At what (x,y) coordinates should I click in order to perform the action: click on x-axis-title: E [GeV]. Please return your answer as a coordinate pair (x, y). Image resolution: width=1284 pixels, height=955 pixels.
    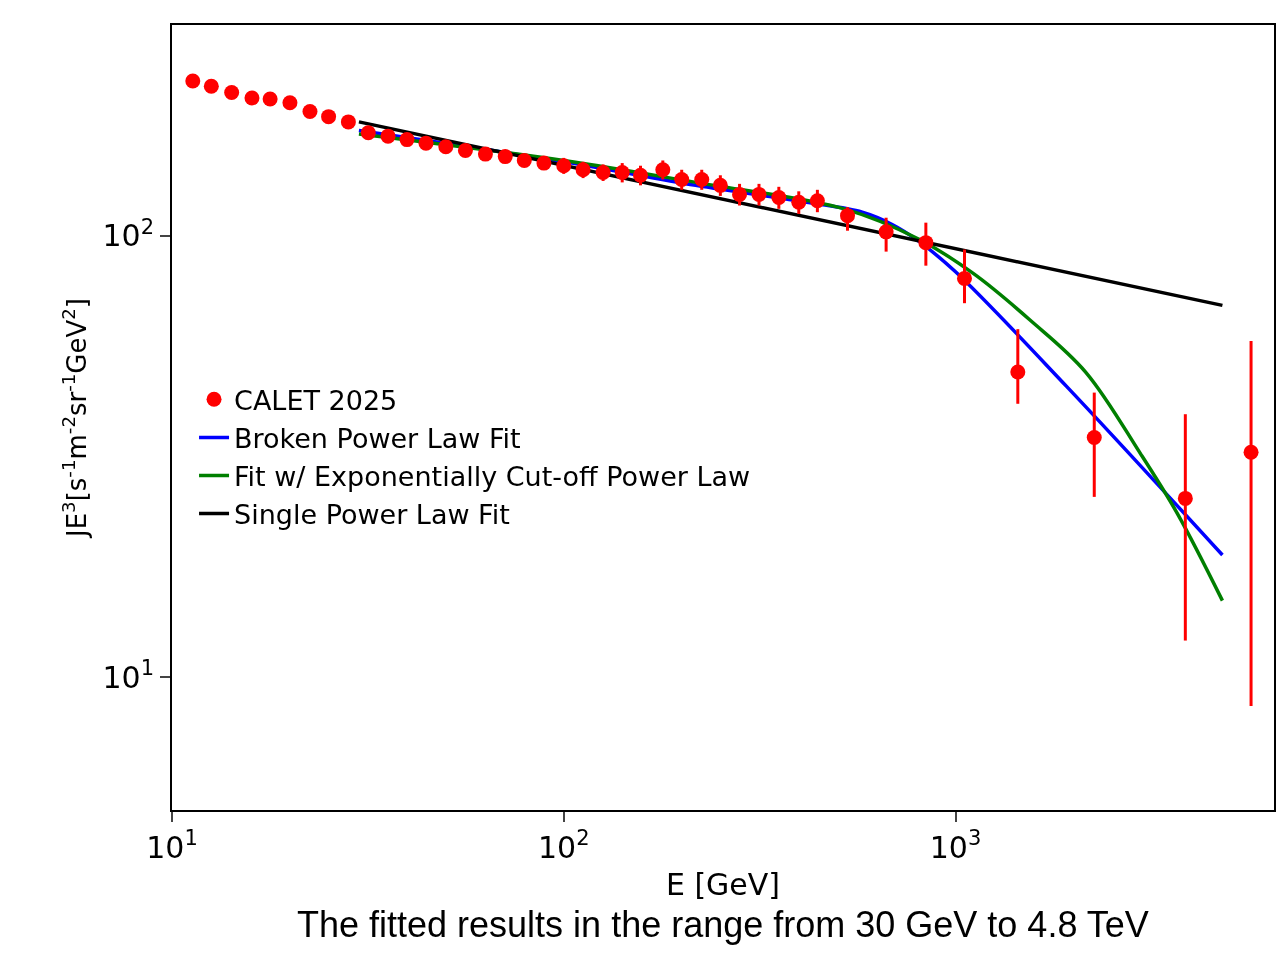
    Looking at the image, I should click on (723, 884).